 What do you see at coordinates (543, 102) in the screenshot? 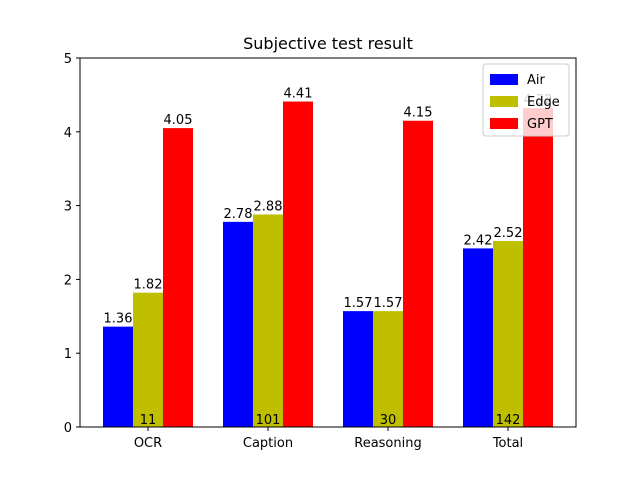
I see `legend-label: Edge` at bounding box center [543, 102].